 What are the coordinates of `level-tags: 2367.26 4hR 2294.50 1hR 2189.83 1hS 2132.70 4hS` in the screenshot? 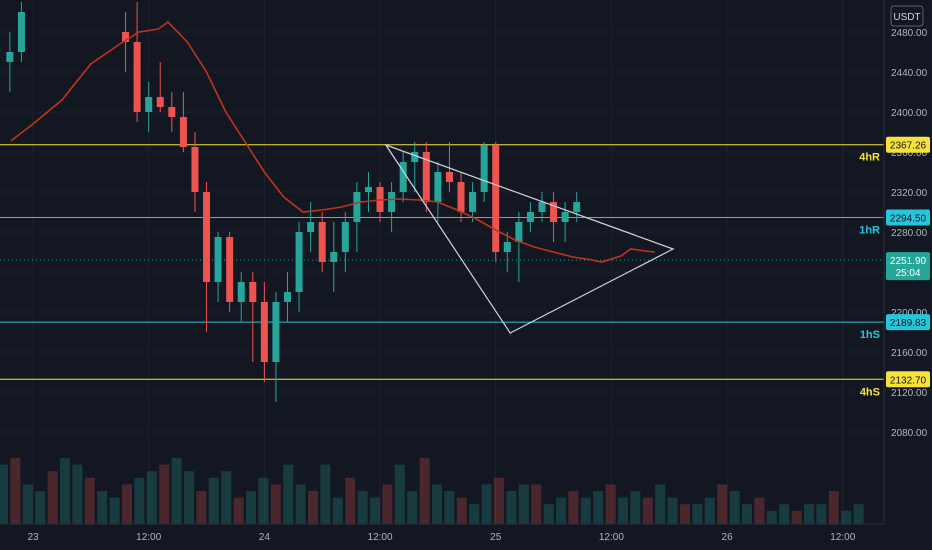 It's located at (894, 267).